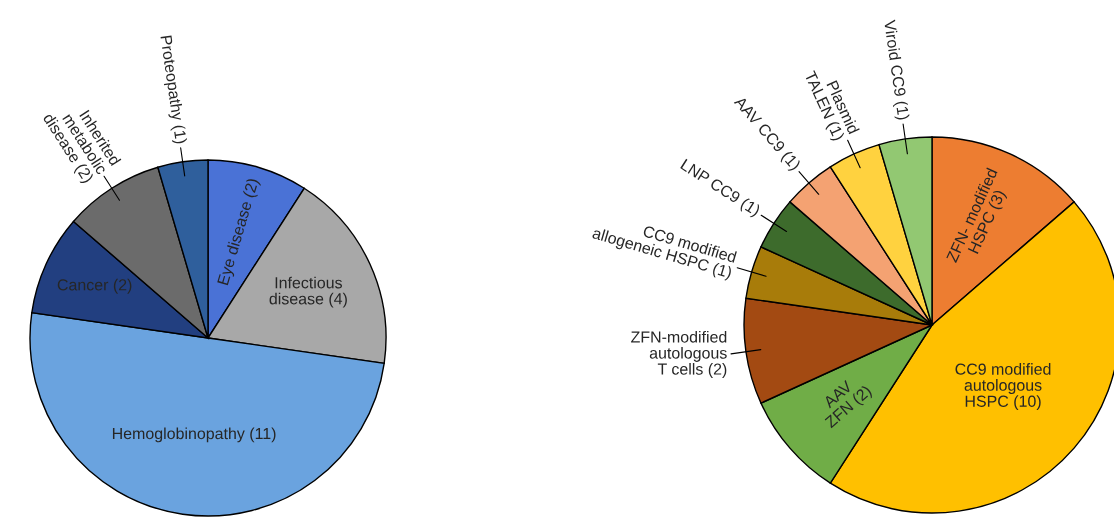 This screenshot has height=517, width=1114. What do you see at coordinates (308, 292) in the screenshot?
I see `slice-label: Infectious disease (4)` at bounding box center [308, 292].